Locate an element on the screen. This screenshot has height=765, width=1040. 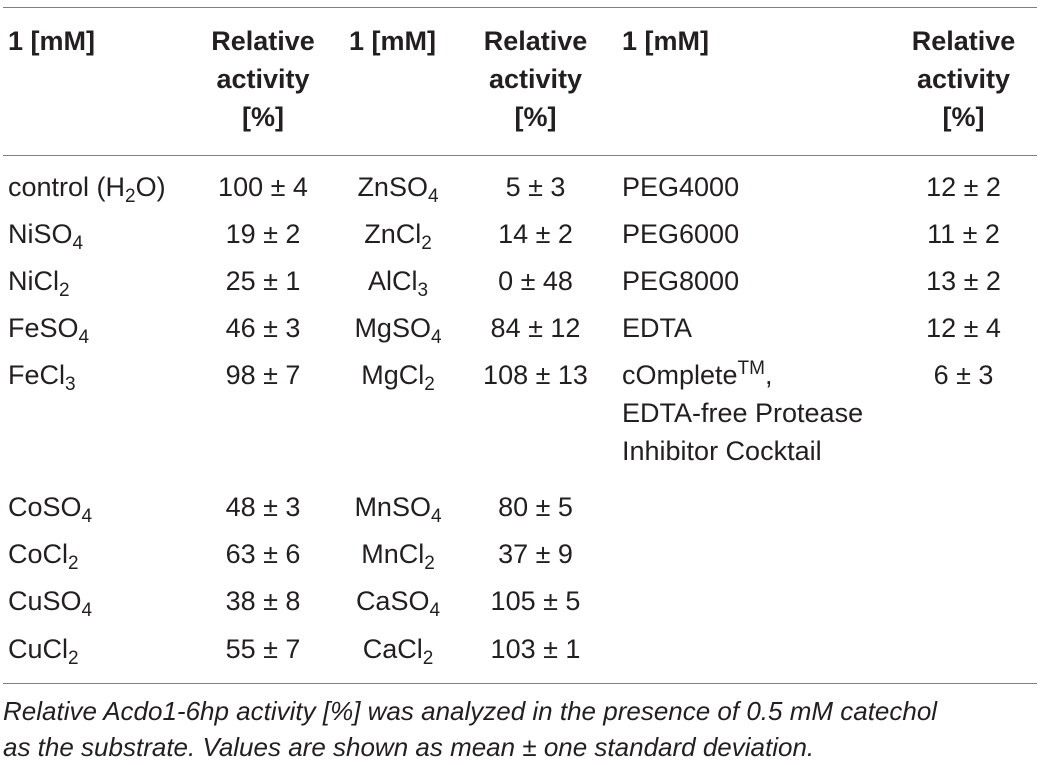
compound-cell-line2: EDTA-free Protease is located at coordinates (743, 413).